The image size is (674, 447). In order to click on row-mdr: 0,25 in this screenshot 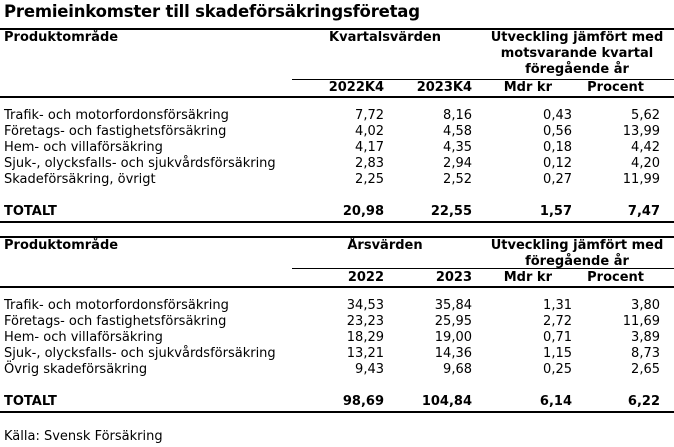, I will do `click(557, 369)`.